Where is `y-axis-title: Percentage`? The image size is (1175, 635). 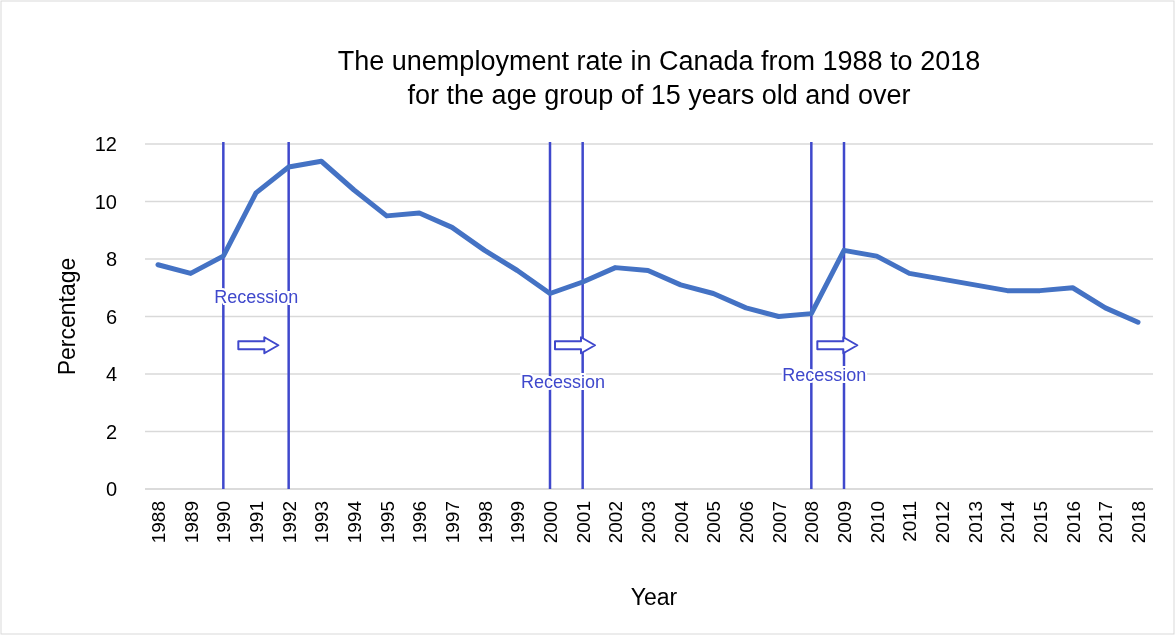
y-axis-title: Percentage is located at coordinates (67, 316).